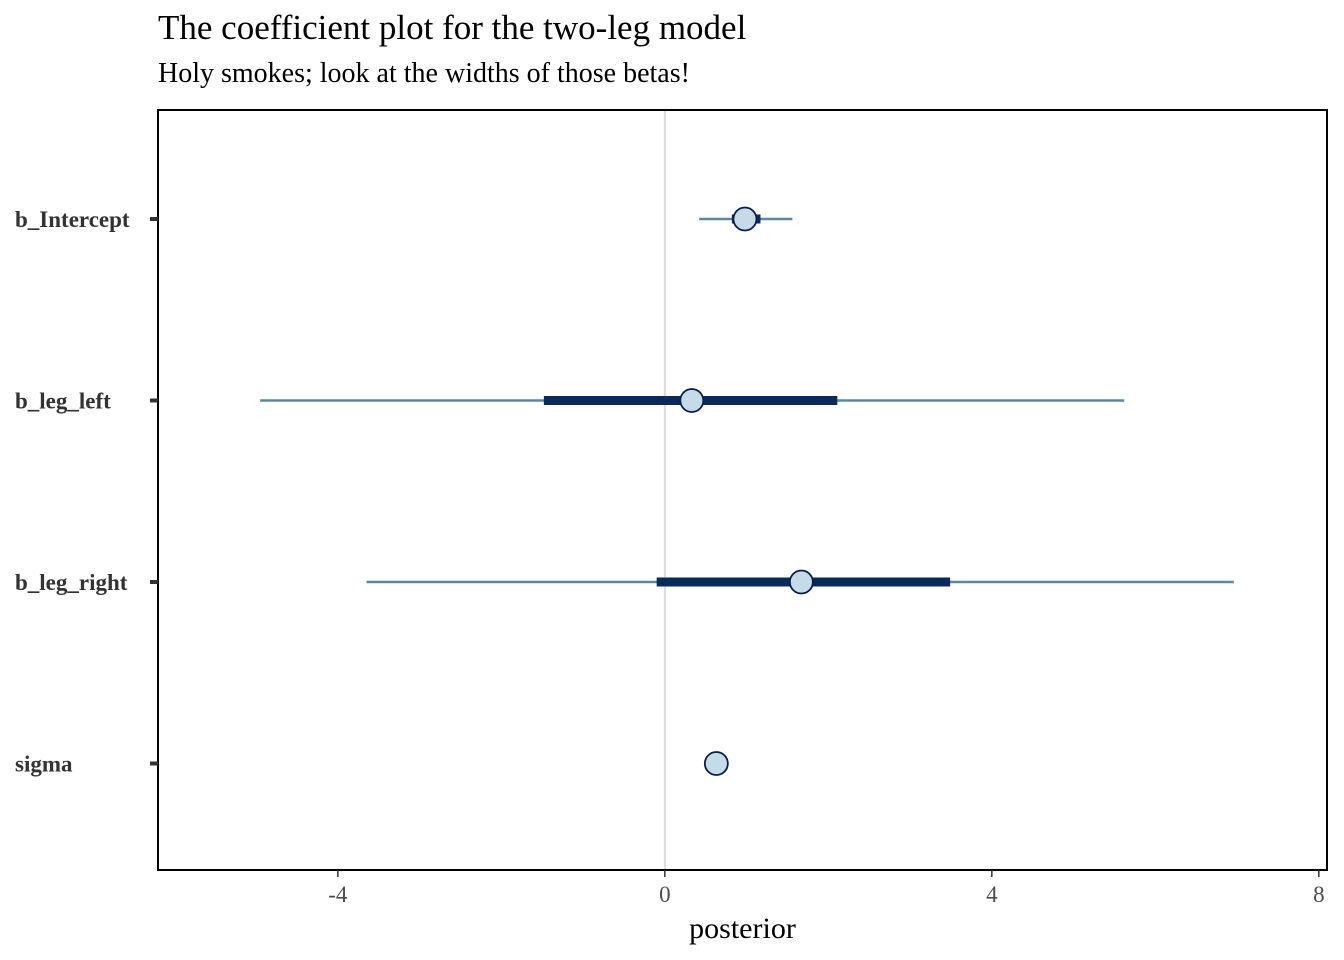  Describe the element at coordinates (1319, 894) in the screenshot. I see `x-tick-label-3: 8` at that location.